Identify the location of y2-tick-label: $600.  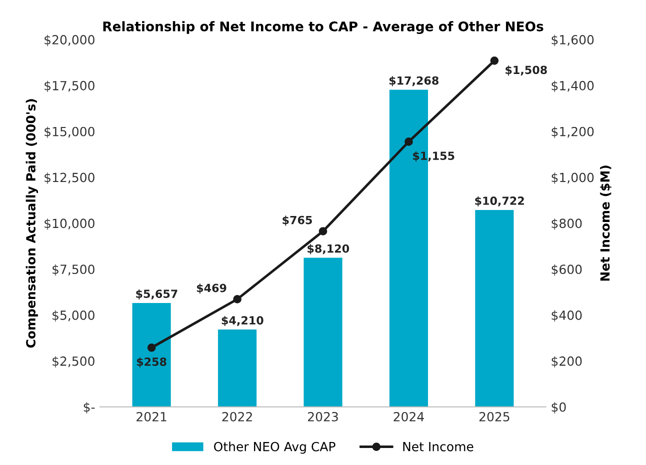
(567, 270).